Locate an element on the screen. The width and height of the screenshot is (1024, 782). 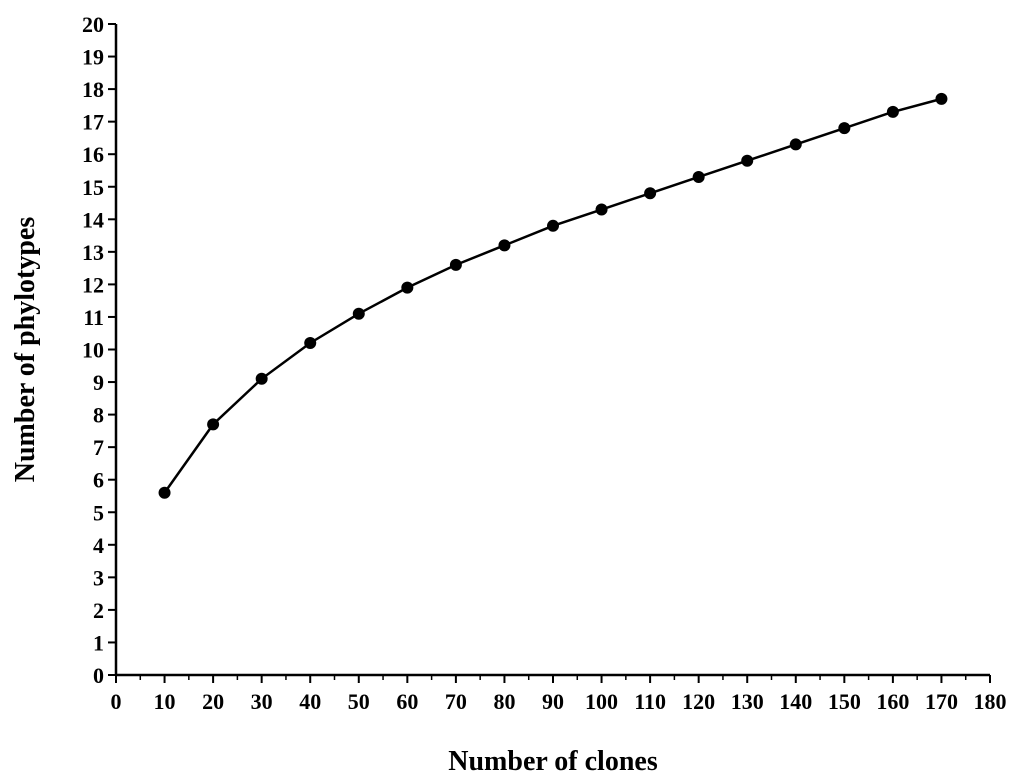
y-tick-label: 18 is located at coordinates (93, 89).